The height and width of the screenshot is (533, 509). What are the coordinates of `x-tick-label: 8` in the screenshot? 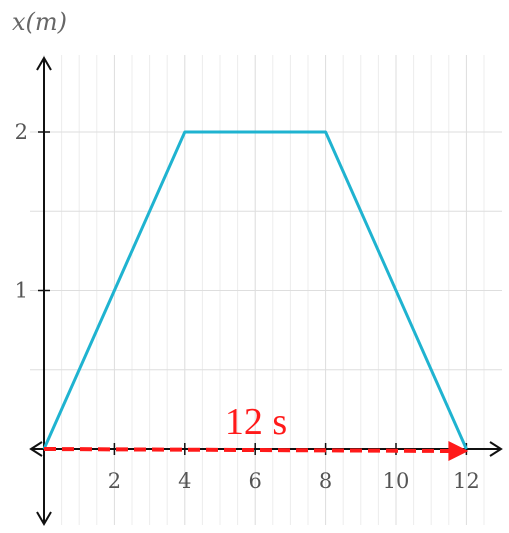 It's located at (325, 481).